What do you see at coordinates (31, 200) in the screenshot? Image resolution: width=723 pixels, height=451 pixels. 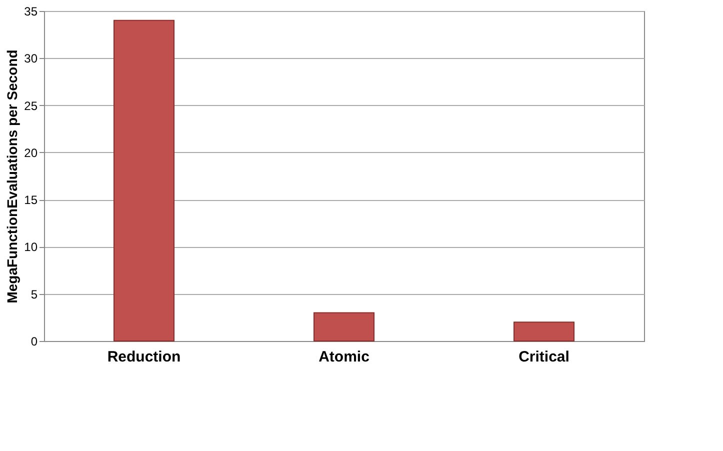 I see `y-tick-label: 15` at bounding box center [31, 200].